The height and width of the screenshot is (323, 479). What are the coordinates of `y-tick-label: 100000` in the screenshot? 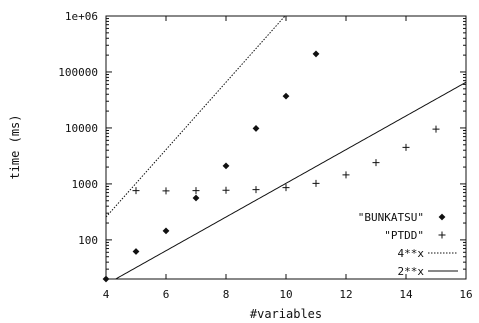 It's located at (78, 72).